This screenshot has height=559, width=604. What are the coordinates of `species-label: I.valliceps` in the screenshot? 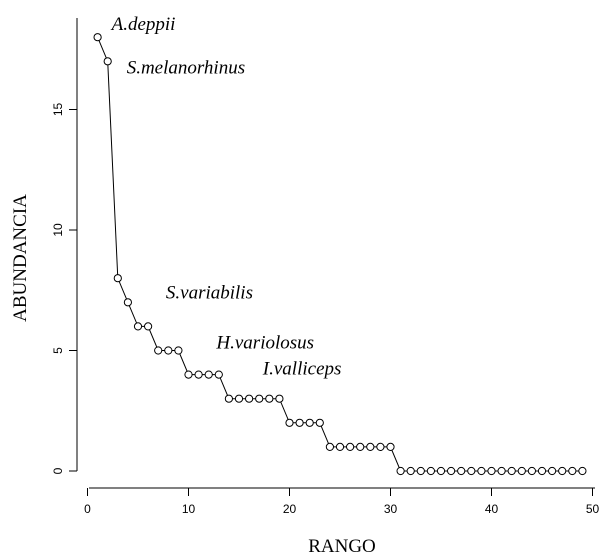 It's located at (302, 369).